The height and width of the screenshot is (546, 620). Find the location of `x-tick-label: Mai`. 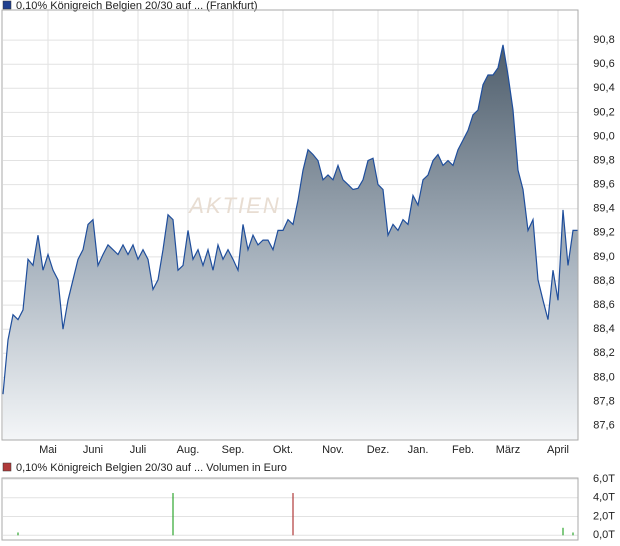

x-tick-label: Mai is located at coordinates (48, 450).